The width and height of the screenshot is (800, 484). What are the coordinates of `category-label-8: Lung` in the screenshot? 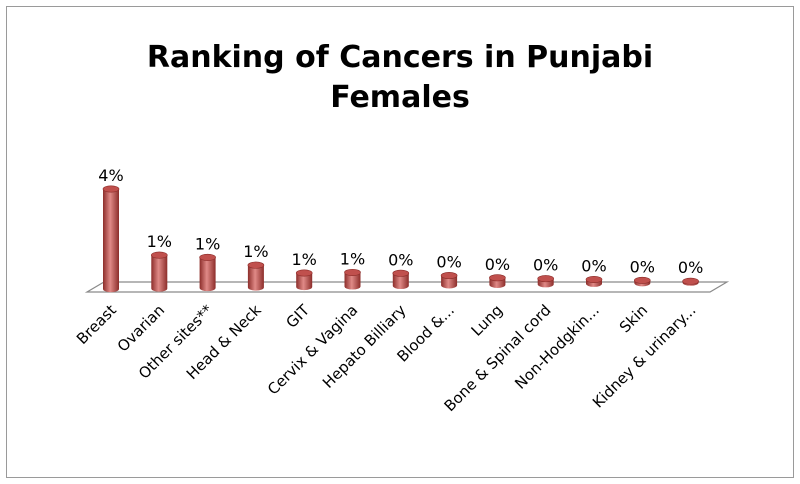 It's located at (487, 320).